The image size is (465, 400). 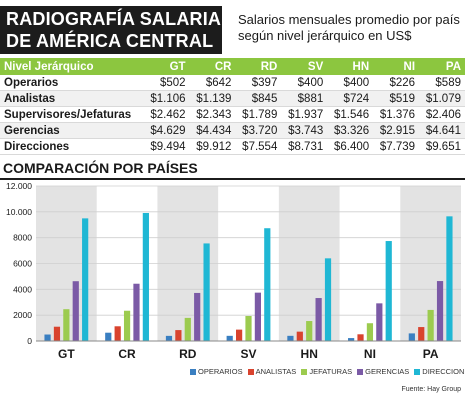 I want to click on table-cell: $724, so click(x=350, y=98).